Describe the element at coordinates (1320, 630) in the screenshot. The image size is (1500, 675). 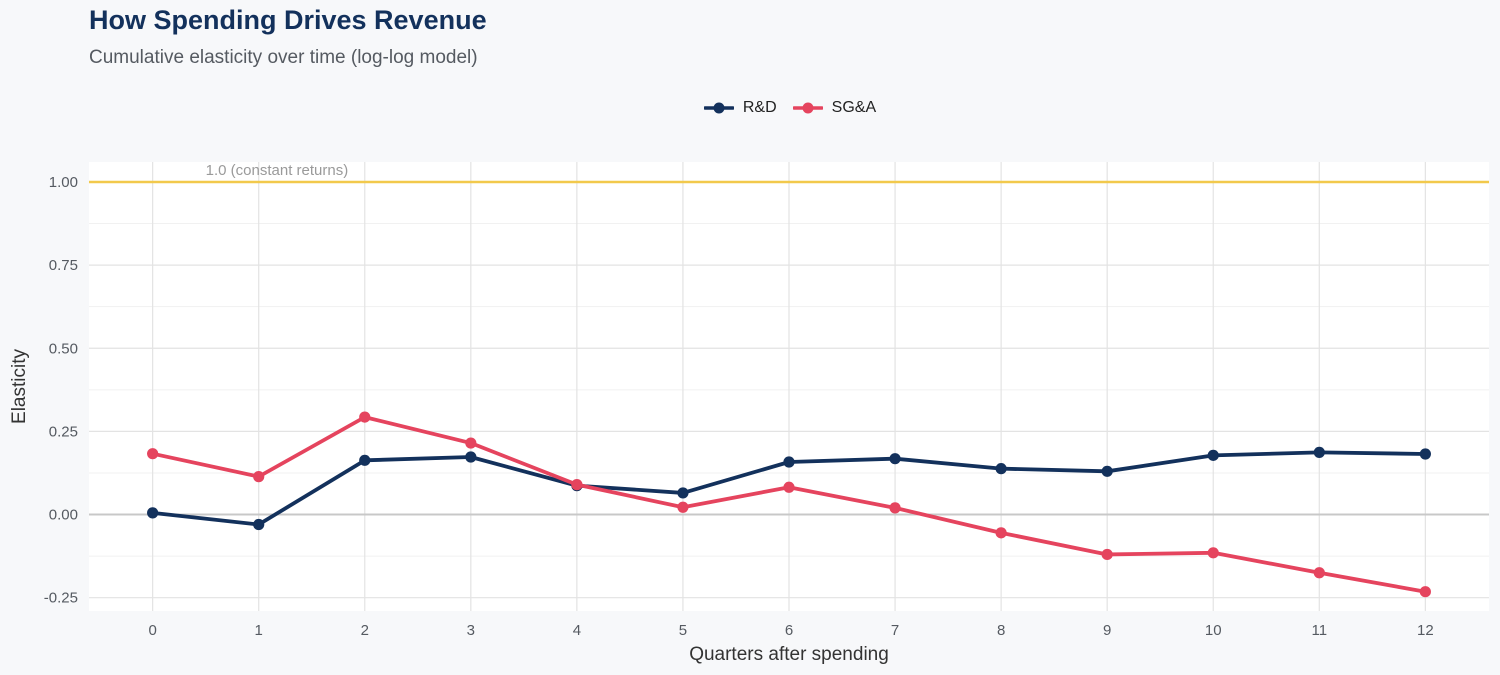
I see `x-tick-label: 11` at that location.